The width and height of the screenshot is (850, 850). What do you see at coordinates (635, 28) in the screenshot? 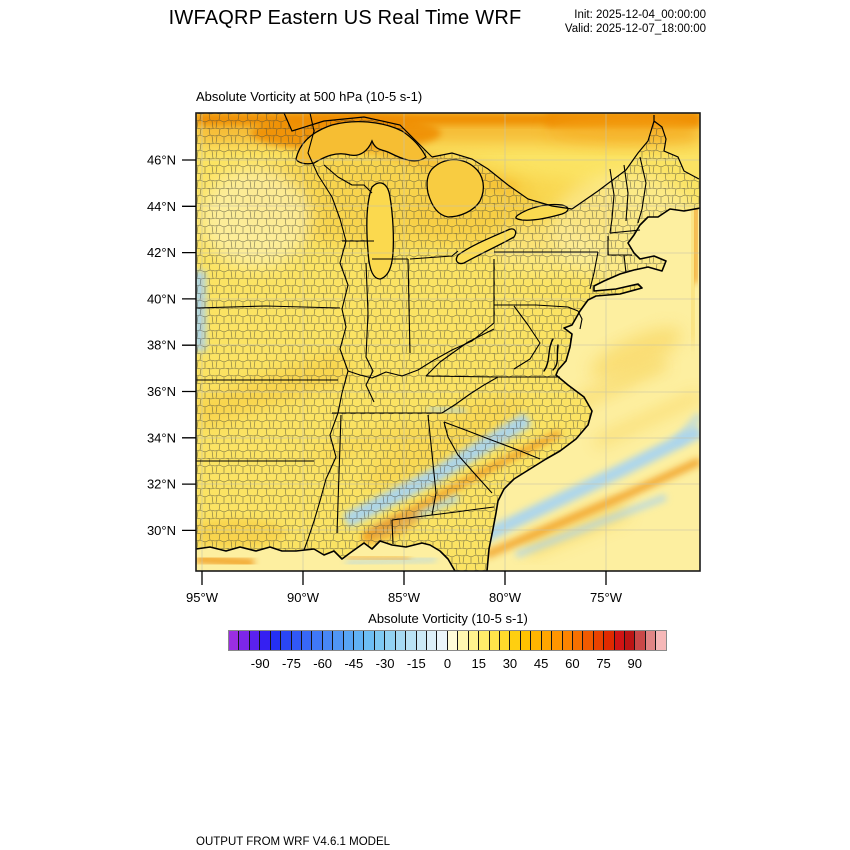
I see `valid-time: Valid: 2025-12-07_18:00:00` at bounding box center [635, 28].